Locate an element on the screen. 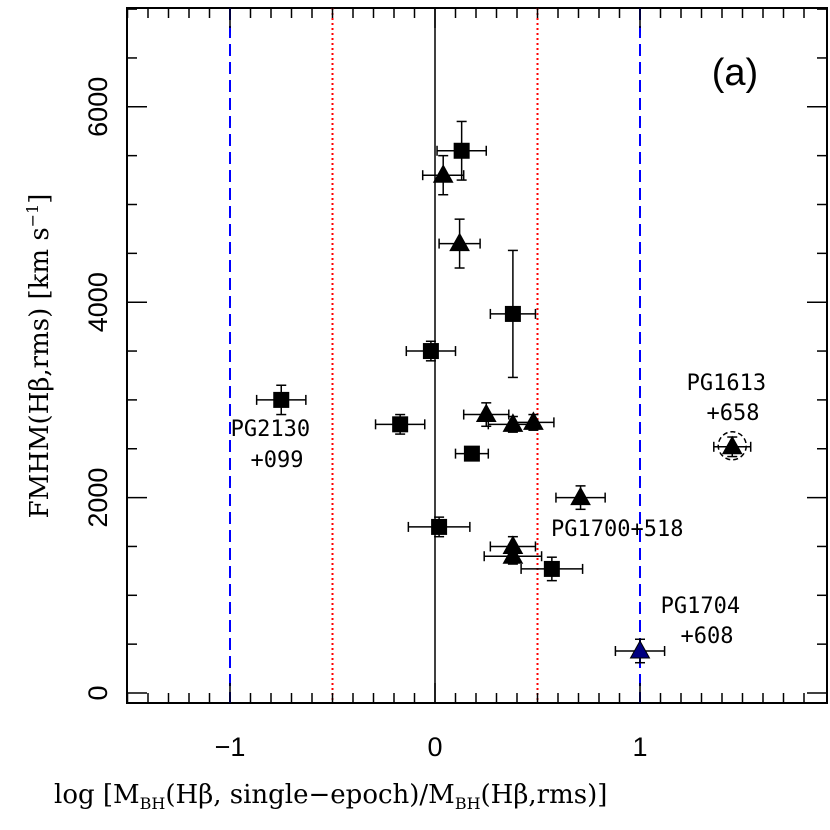  y-axis-label: FMHM(Hβ,rms) [km s−1] is located at coordinates (39, 356).